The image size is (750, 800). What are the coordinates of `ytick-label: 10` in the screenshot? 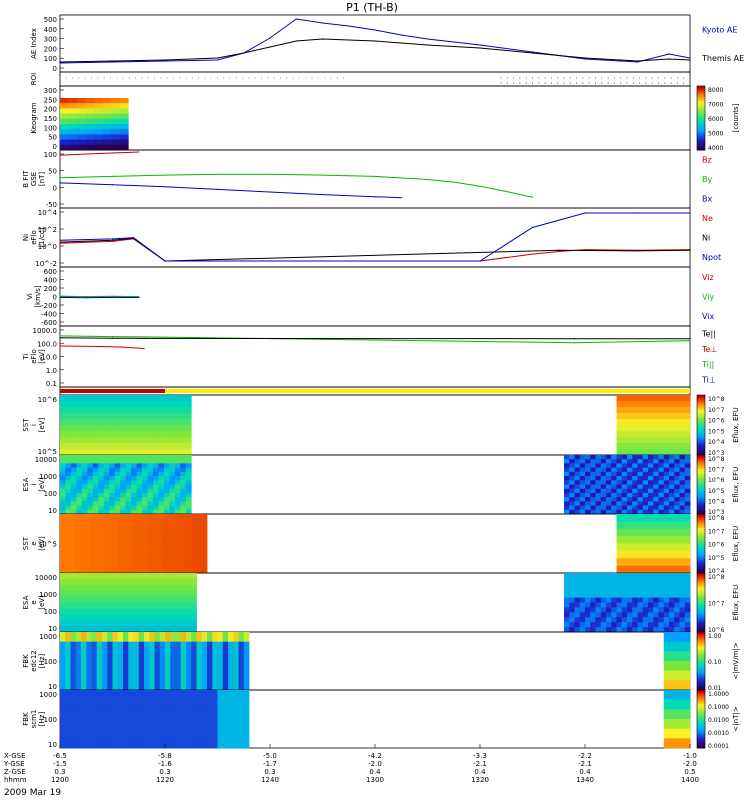 It's located at (52, 745).